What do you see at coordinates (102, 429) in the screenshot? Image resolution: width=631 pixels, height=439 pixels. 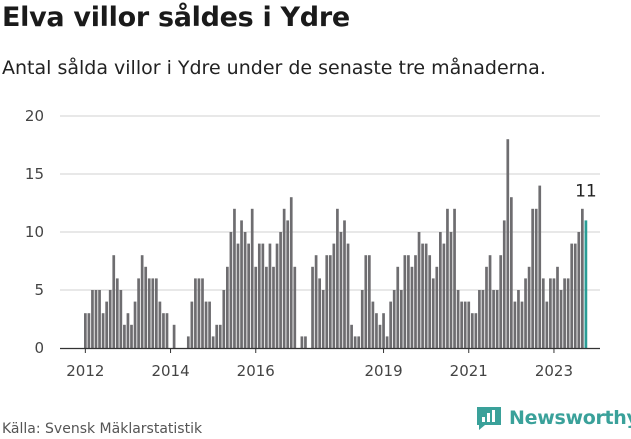 I see `source-text: Källa: Svensk Mäklarstatistik` at bounding box center [102, 429].